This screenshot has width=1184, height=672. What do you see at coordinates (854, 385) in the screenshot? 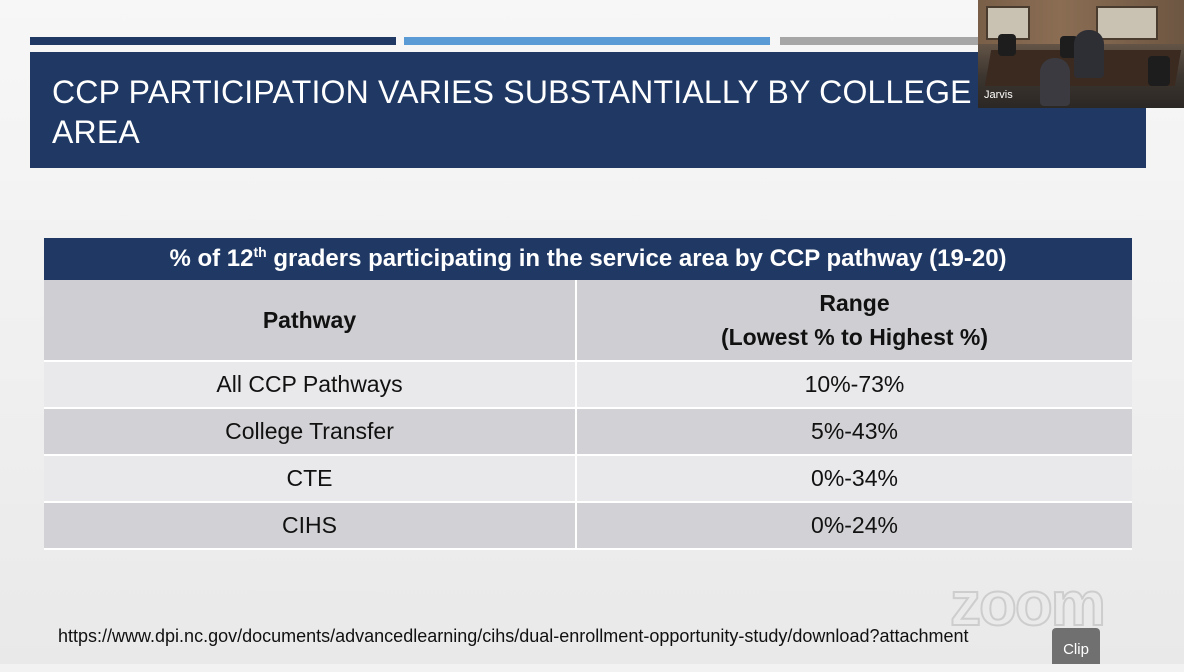
I see `range-cell: 10%-73%` at bounding box center [854, 385].